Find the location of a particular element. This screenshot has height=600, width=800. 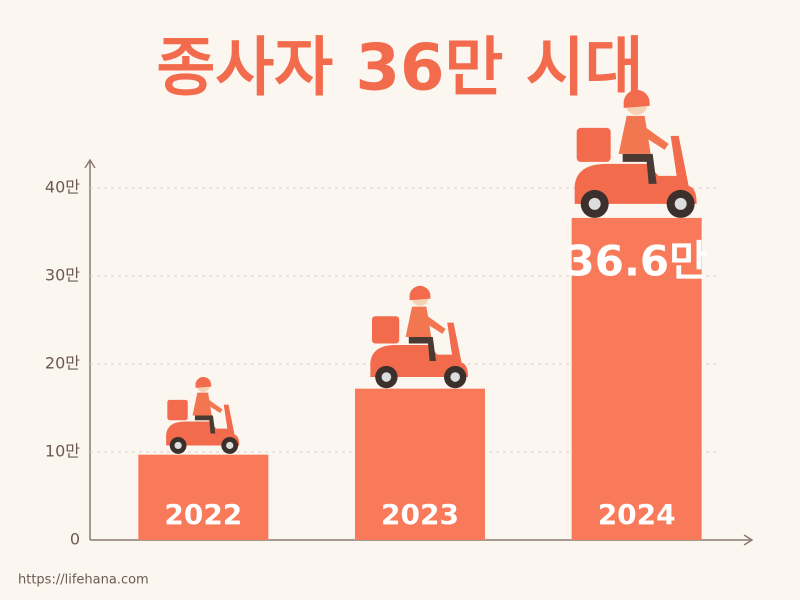

y-tick-label: 30만 is located at coordinates (62, 275).